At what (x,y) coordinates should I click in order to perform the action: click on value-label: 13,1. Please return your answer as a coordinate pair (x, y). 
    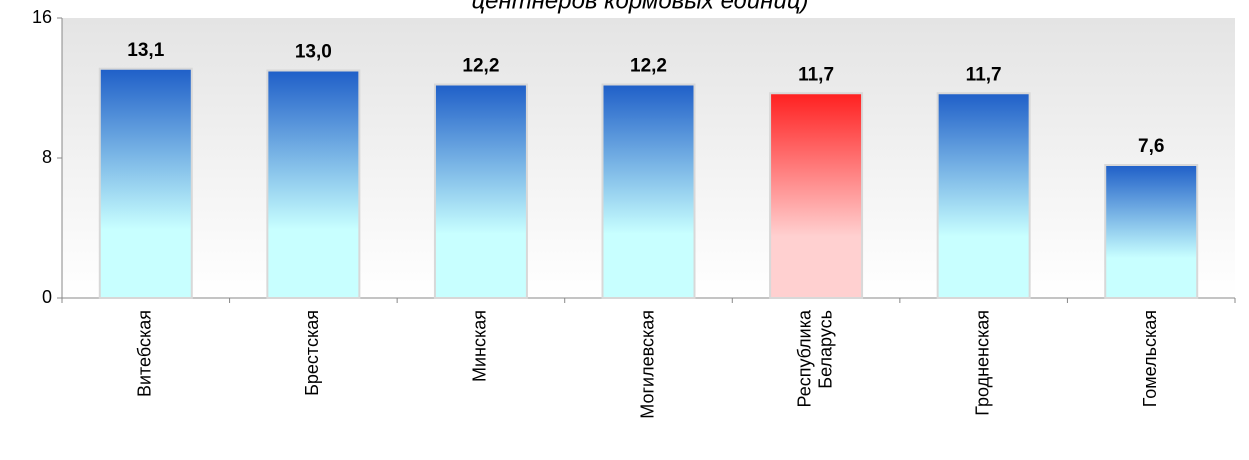
    Looking at the image, I should click on (145, 50).